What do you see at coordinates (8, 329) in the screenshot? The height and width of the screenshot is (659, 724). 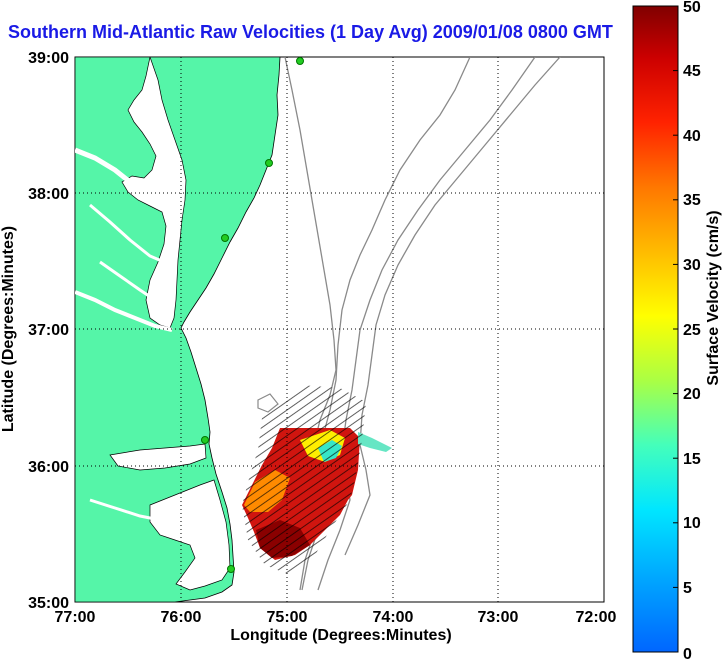 I see `y-axis-label: Latitude (Degrees:Minutes)` at bounding box center [8, 329].